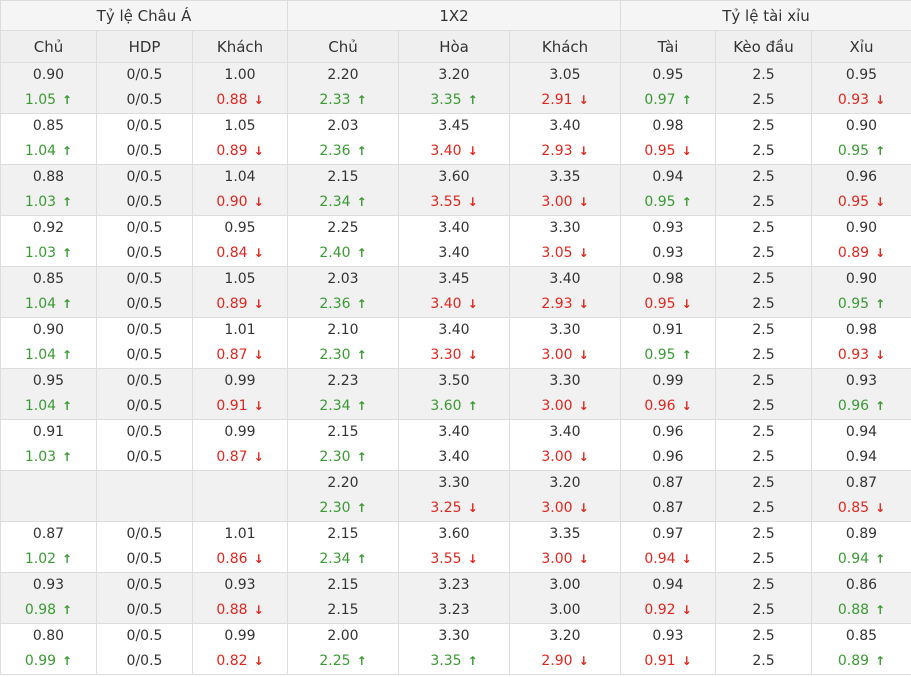 The image size is (911, 677). I want to click on current-odds-value: 3.40, so click(446, 151).